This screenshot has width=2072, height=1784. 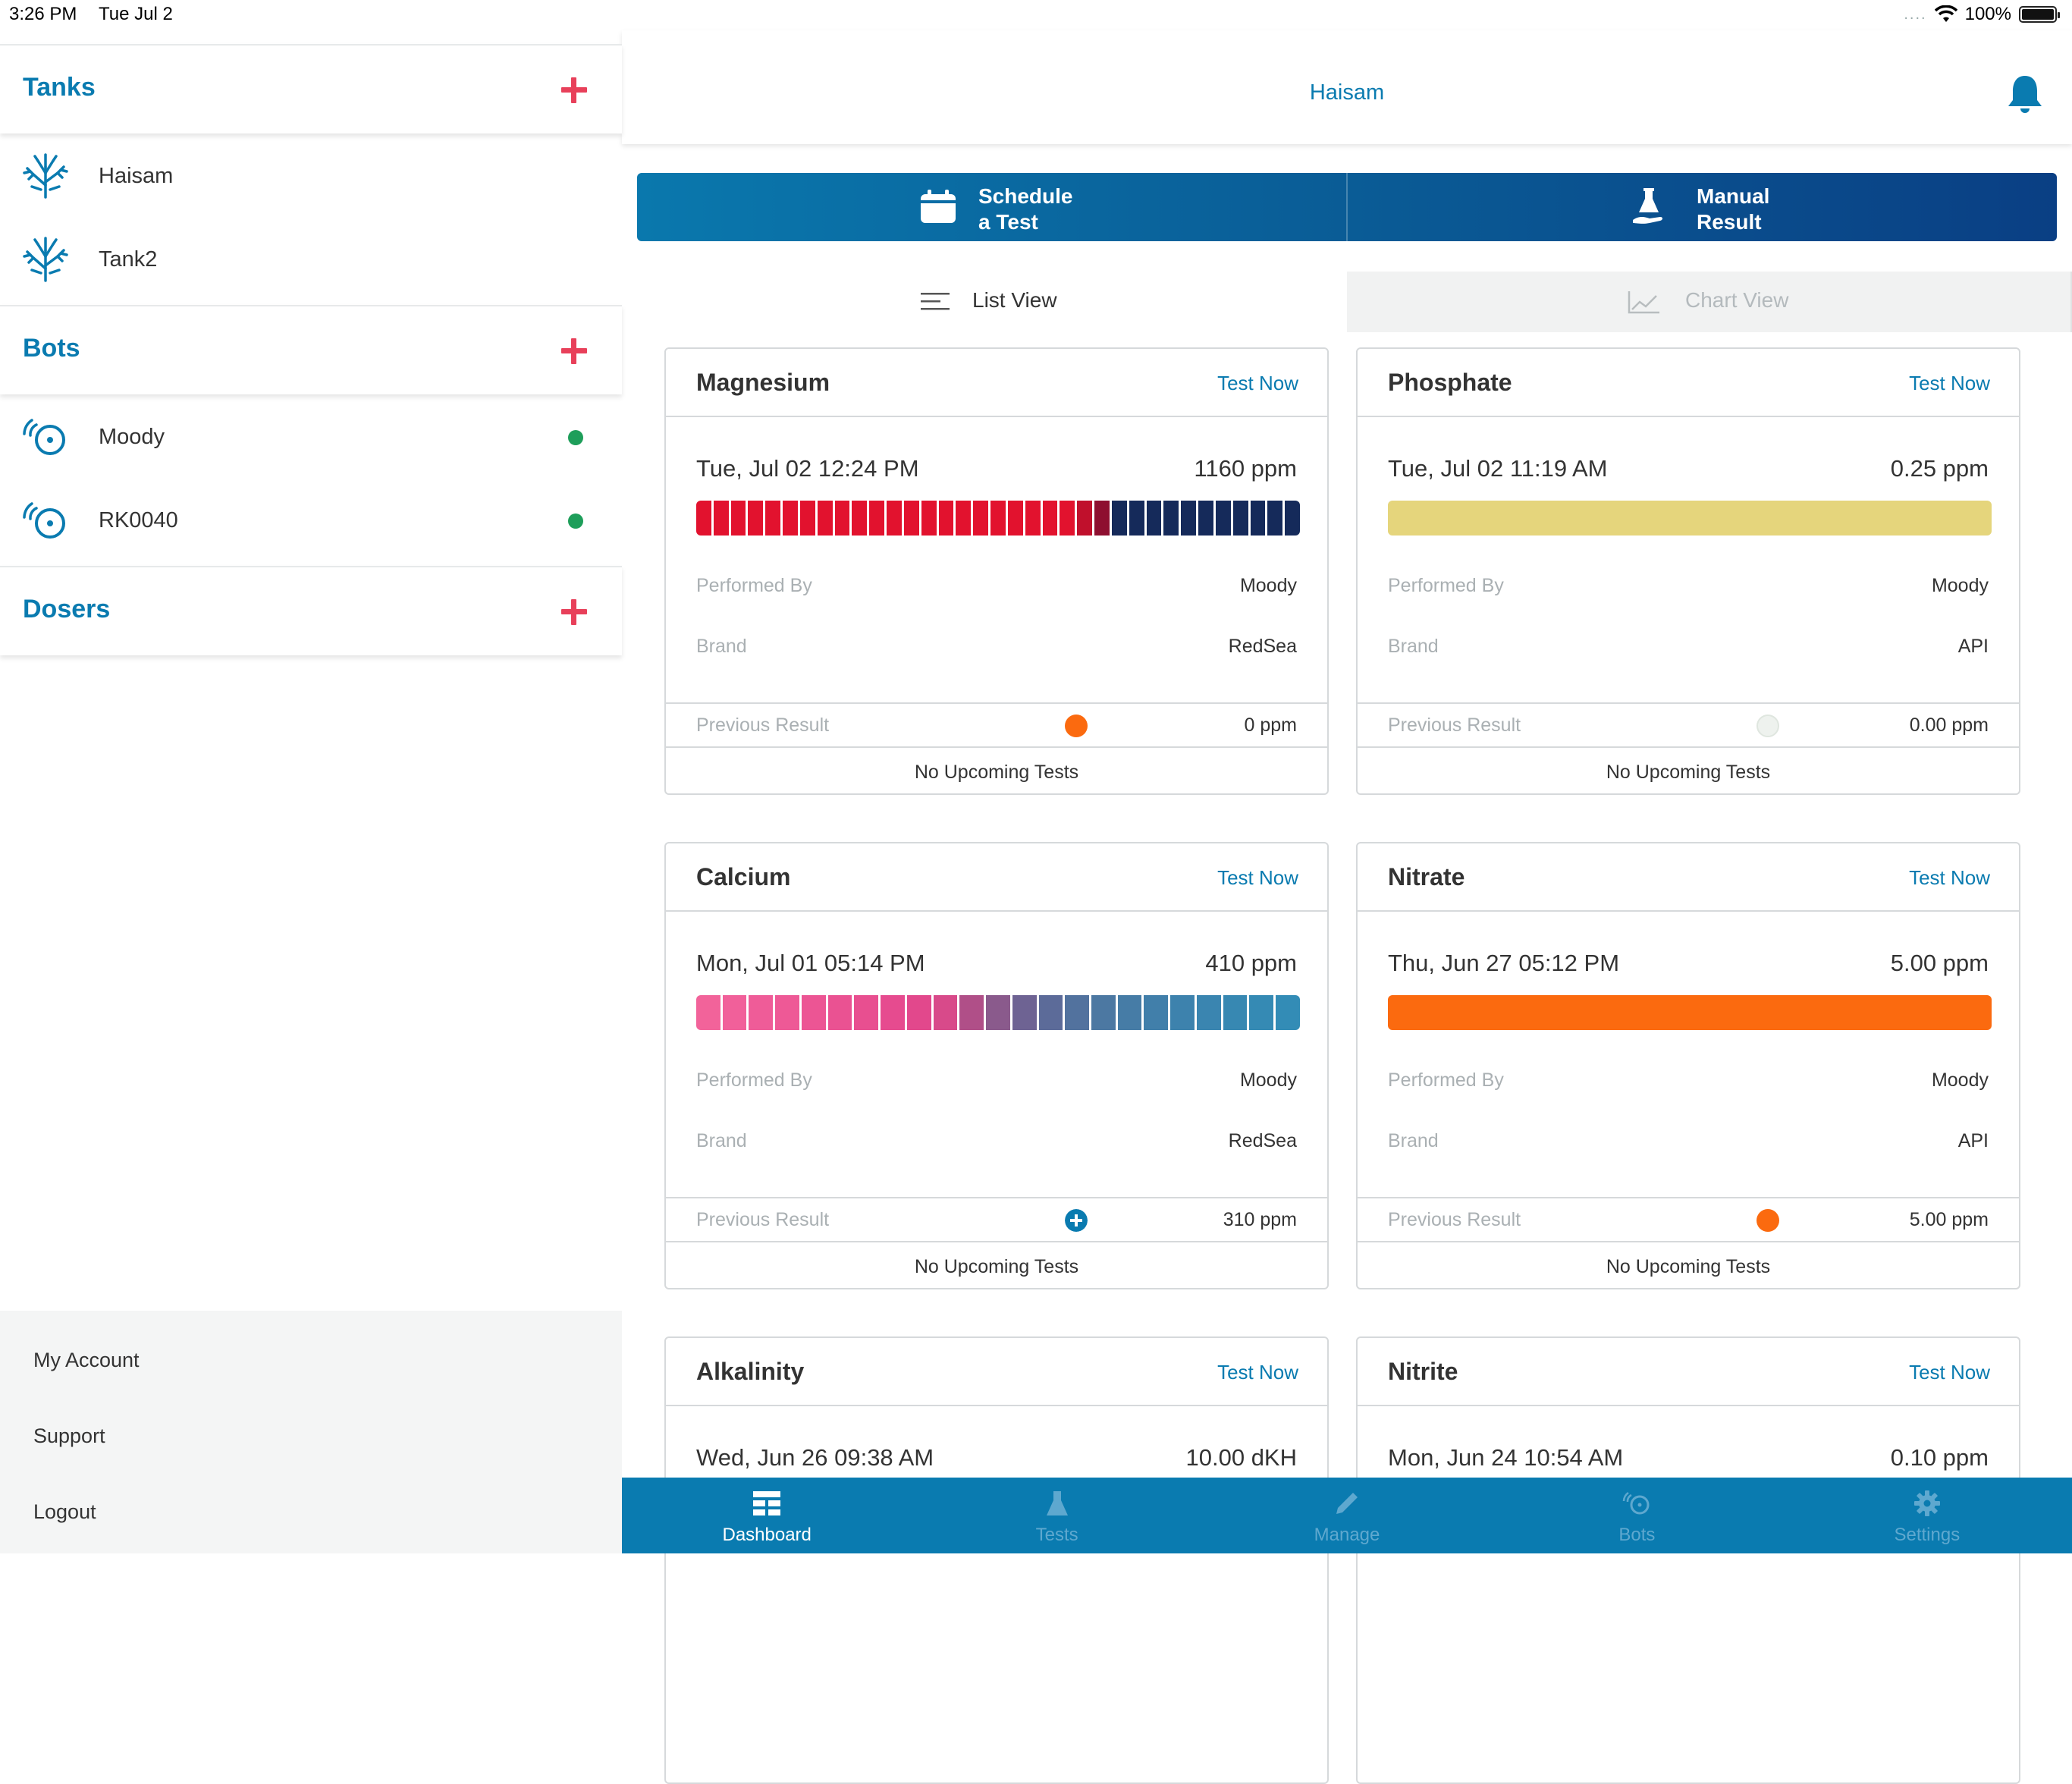 What do you see at coordinates (86, 1360) in the screenshot?
I see `my-account-link: My Account` at bounding box center [86, 1360].